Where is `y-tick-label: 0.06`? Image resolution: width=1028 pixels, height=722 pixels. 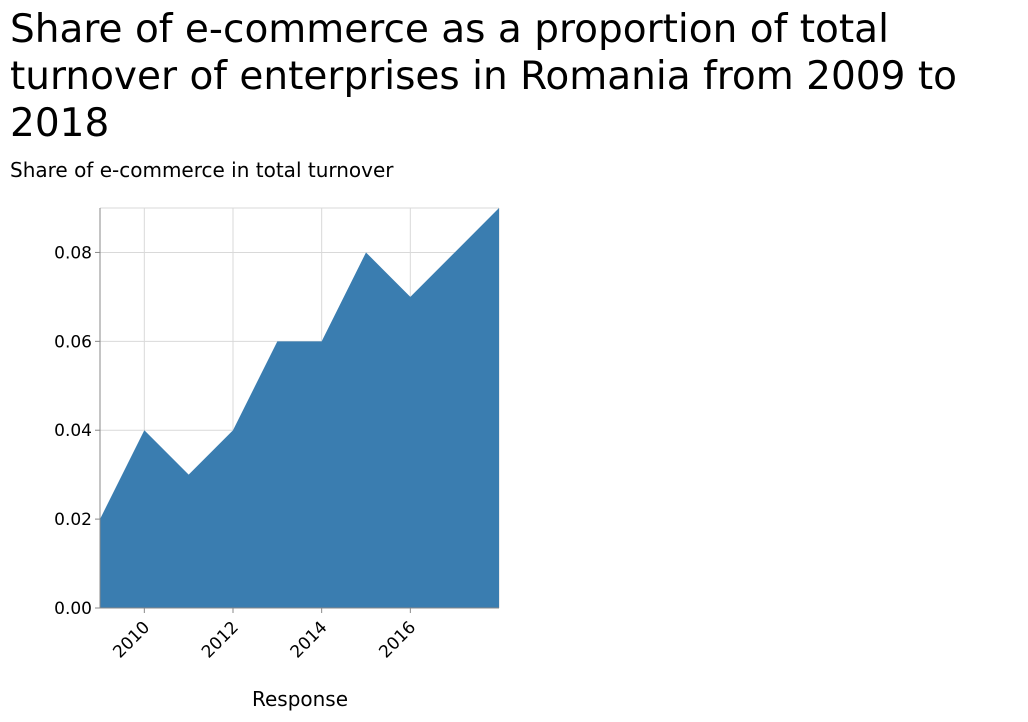
y-tick-label: 0.06 is located at coordinates (73, 342).